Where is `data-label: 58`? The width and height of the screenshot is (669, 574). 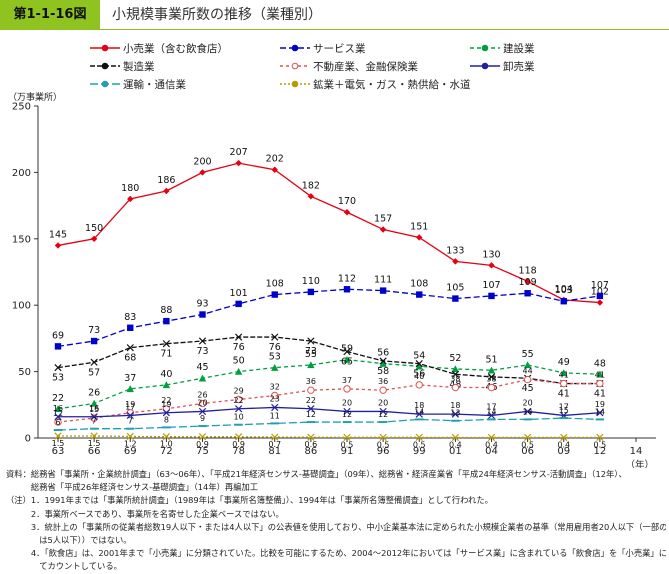 data-label: 58 is located at coordinates (383, 371).